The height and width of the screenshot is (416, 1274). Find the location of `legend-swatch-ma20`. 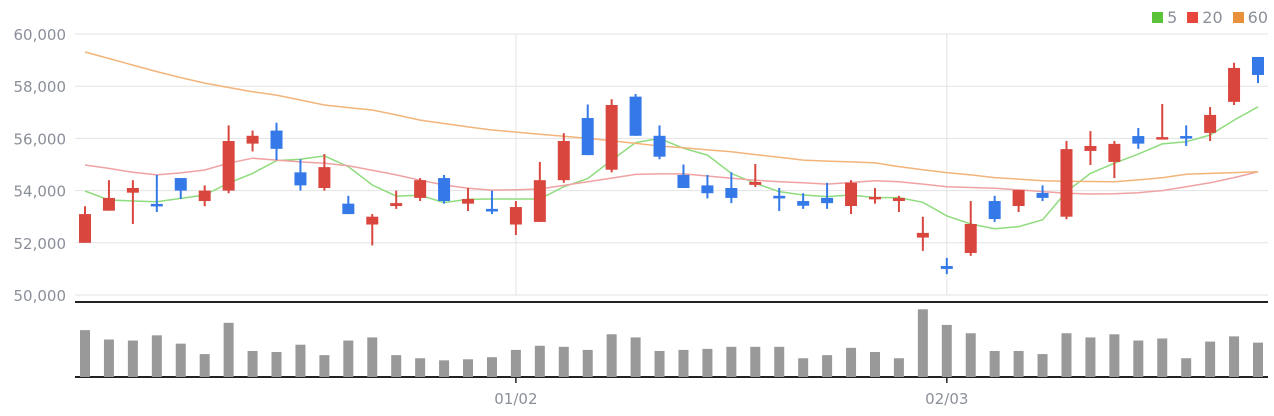

legend-swatch-ma20 is located at coordinates (1193, 17).